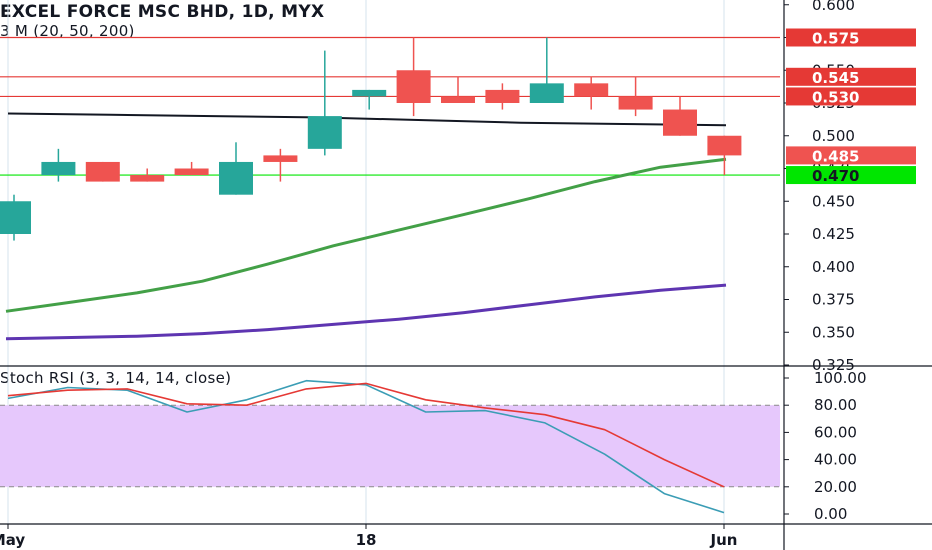 The width and height of the screenshot is (932, 550). I want to click on stoch-axis-label: 100.00, so click(840, 378).